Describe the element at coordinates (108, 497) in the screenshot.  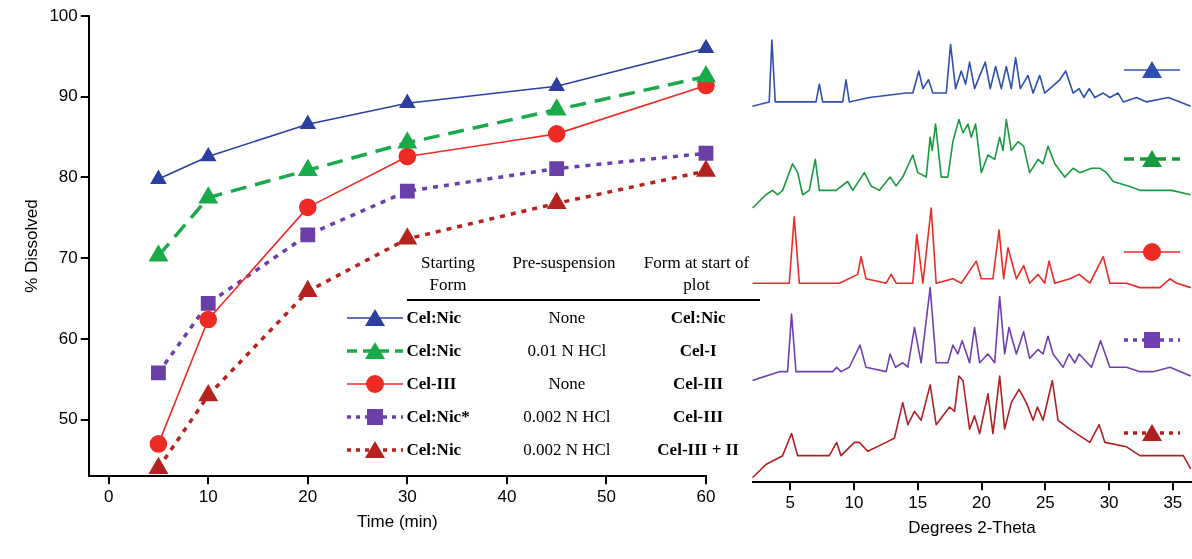
I see `x-tick-label: 0` at that location.